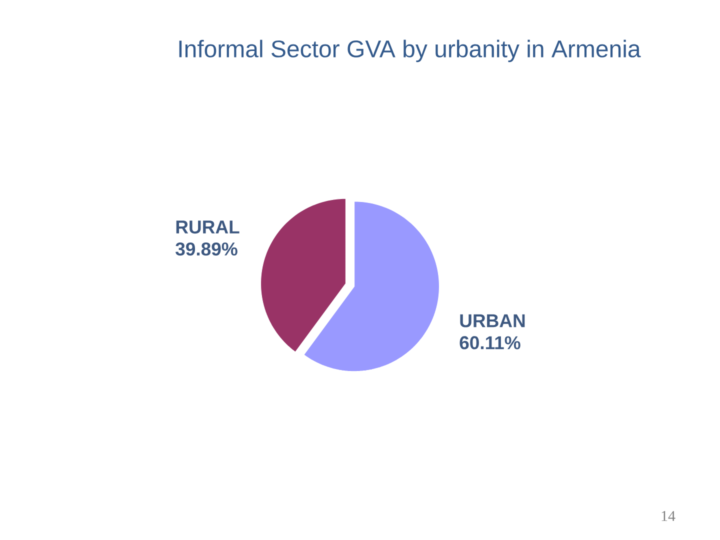 Image resolution: width=720 pixels, height=540 pixels. Describe the element at coordinates (669, 516) in the screenshot. I see `text: 14` at that location.